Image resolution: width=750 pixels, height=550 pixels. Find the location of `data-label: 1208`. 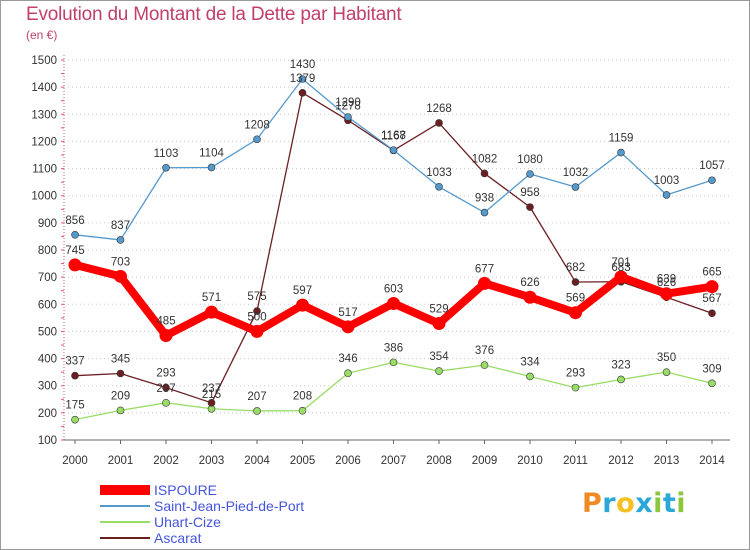

data-label: 1208 is located at coordinates (257, 125).